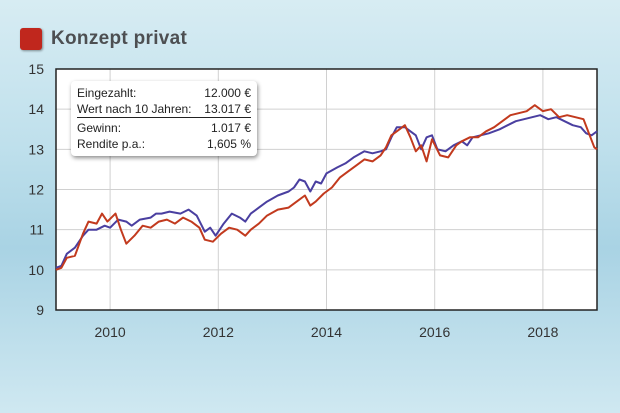 This screenshot has height=413, width=620. What do you see at coordinates (542, 332) in the screenshot?
I see `x-tick-label: 2018` at bounding box center [542, 332].